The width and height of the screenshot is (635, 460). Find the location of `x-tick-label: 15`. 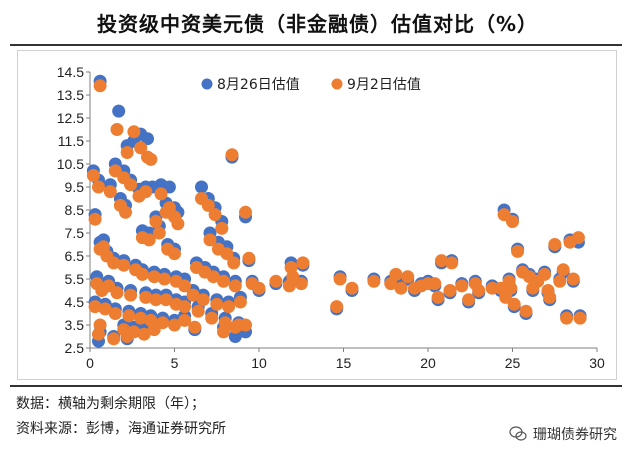

x-tick-label: 15 is located at coordinates (344, 363).